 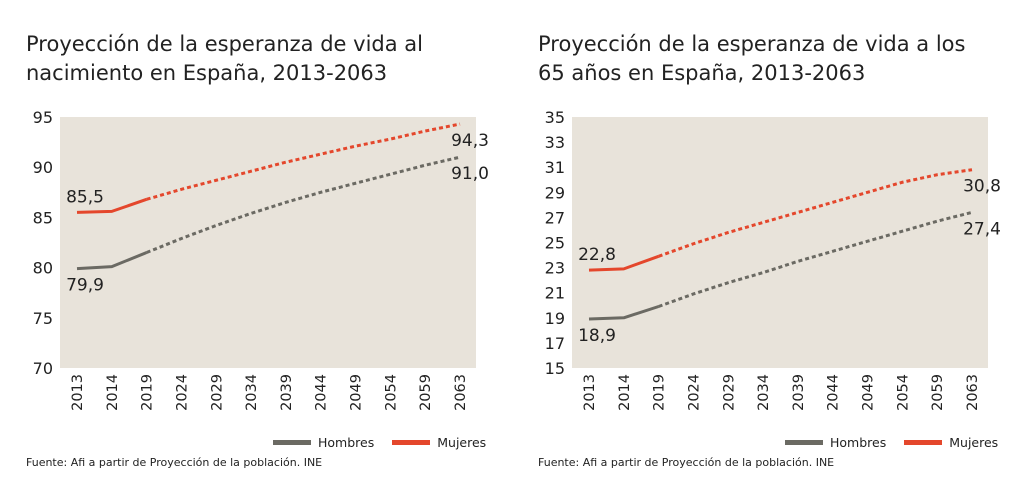 What do you see at coordinates (43, 117) in the screenshot?
I see `y-tick-label: 95` at bounding box center [43, 117].